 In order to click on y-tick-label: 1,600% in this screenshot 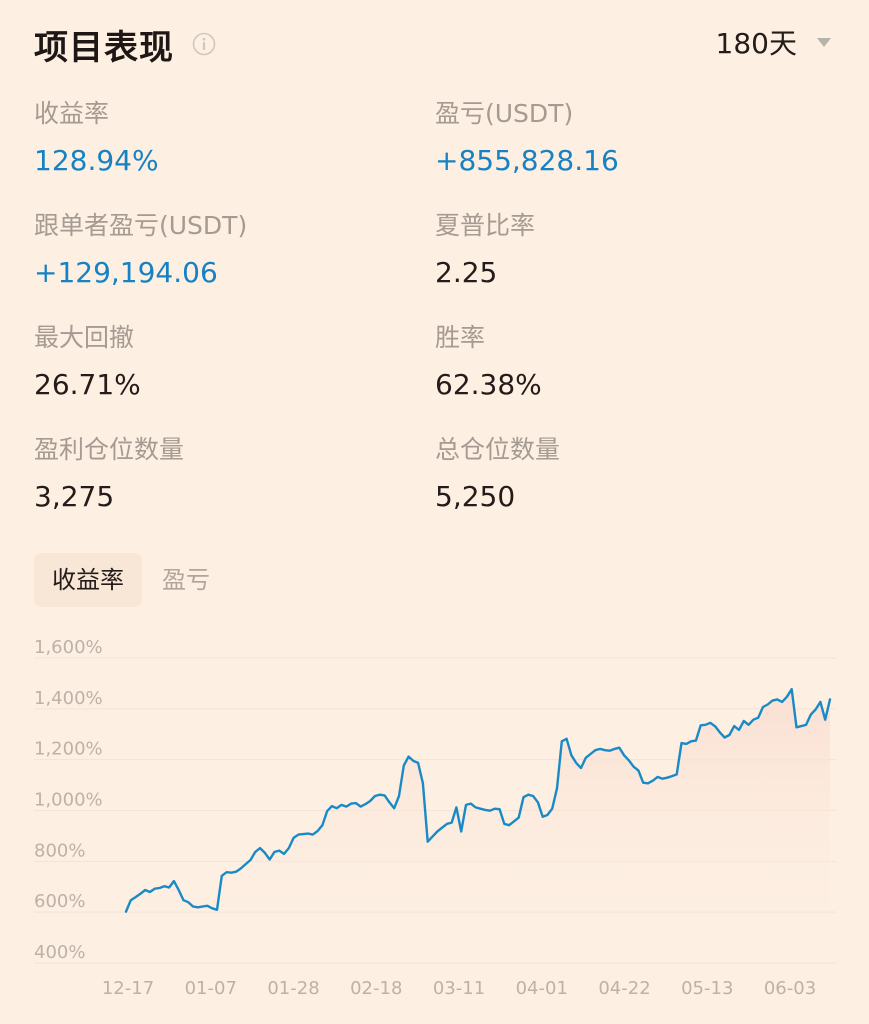, I will do `click(68, 647)`.